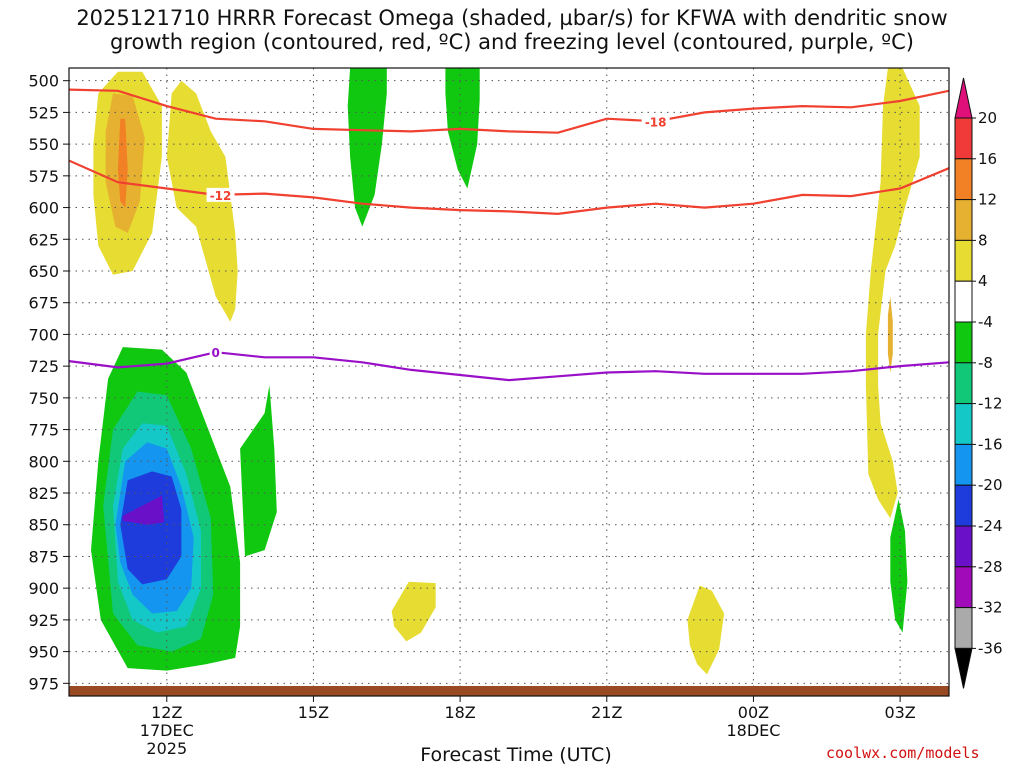 This screenshot has height=768, width=1024. What do you see at coordinates (43, 461) in the screenshot?
I see `y-tick-label-800: 800` at bounding box center [43, 461].